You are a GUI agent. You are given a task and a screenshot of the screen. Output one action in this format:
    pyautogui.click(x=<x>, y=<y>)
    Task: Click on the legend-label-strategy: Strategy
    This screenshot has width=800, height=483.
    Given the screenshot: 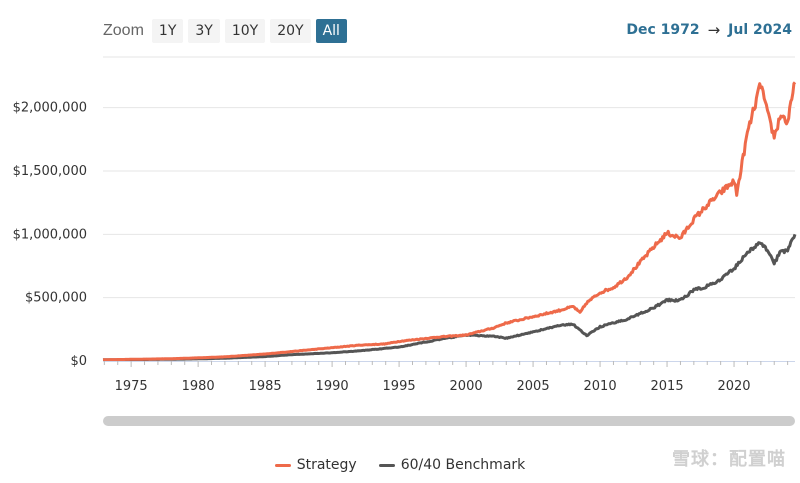 What is the action you would take?
    pyautogui.click(x=326, y=465)
    